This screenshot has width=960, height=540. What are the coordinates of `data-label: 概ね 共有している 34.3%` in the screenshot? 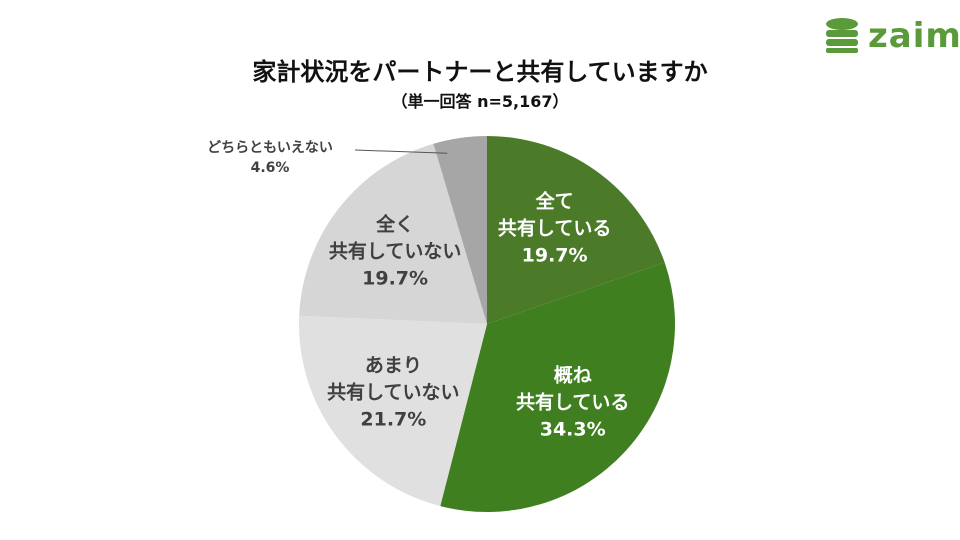 It's located at (572, 402).